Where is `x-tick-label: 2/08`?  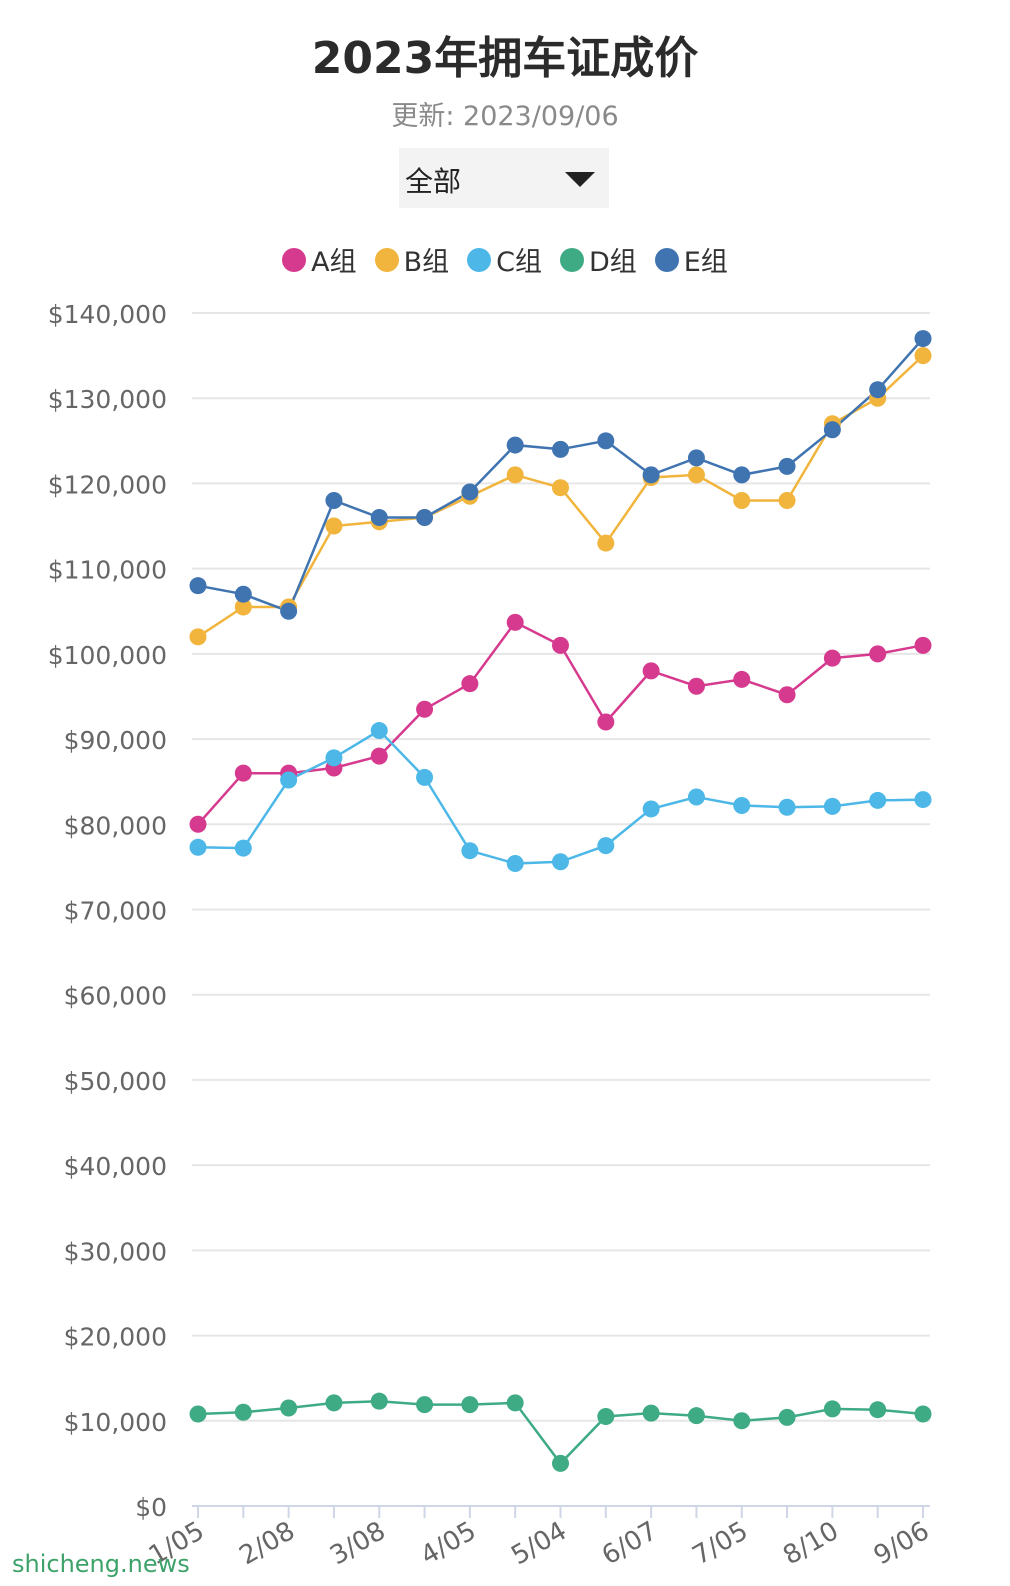 x-tick-label: 2/08 is located at coordinates (268, 1543).